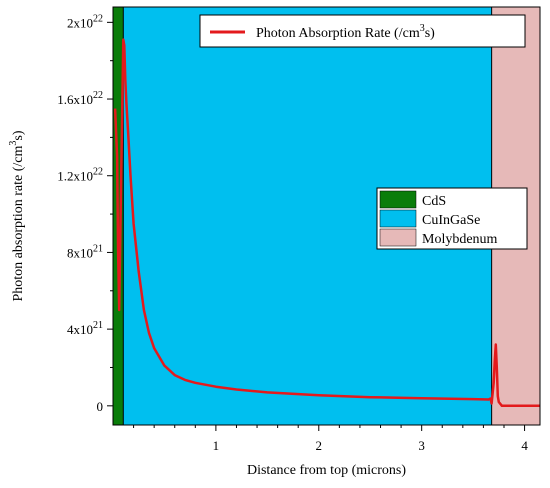 The width and height of the screenshot is (550, 488). I want to click on y-axis-title: Photon absorption rate (/cm3s), so click(17, 215).